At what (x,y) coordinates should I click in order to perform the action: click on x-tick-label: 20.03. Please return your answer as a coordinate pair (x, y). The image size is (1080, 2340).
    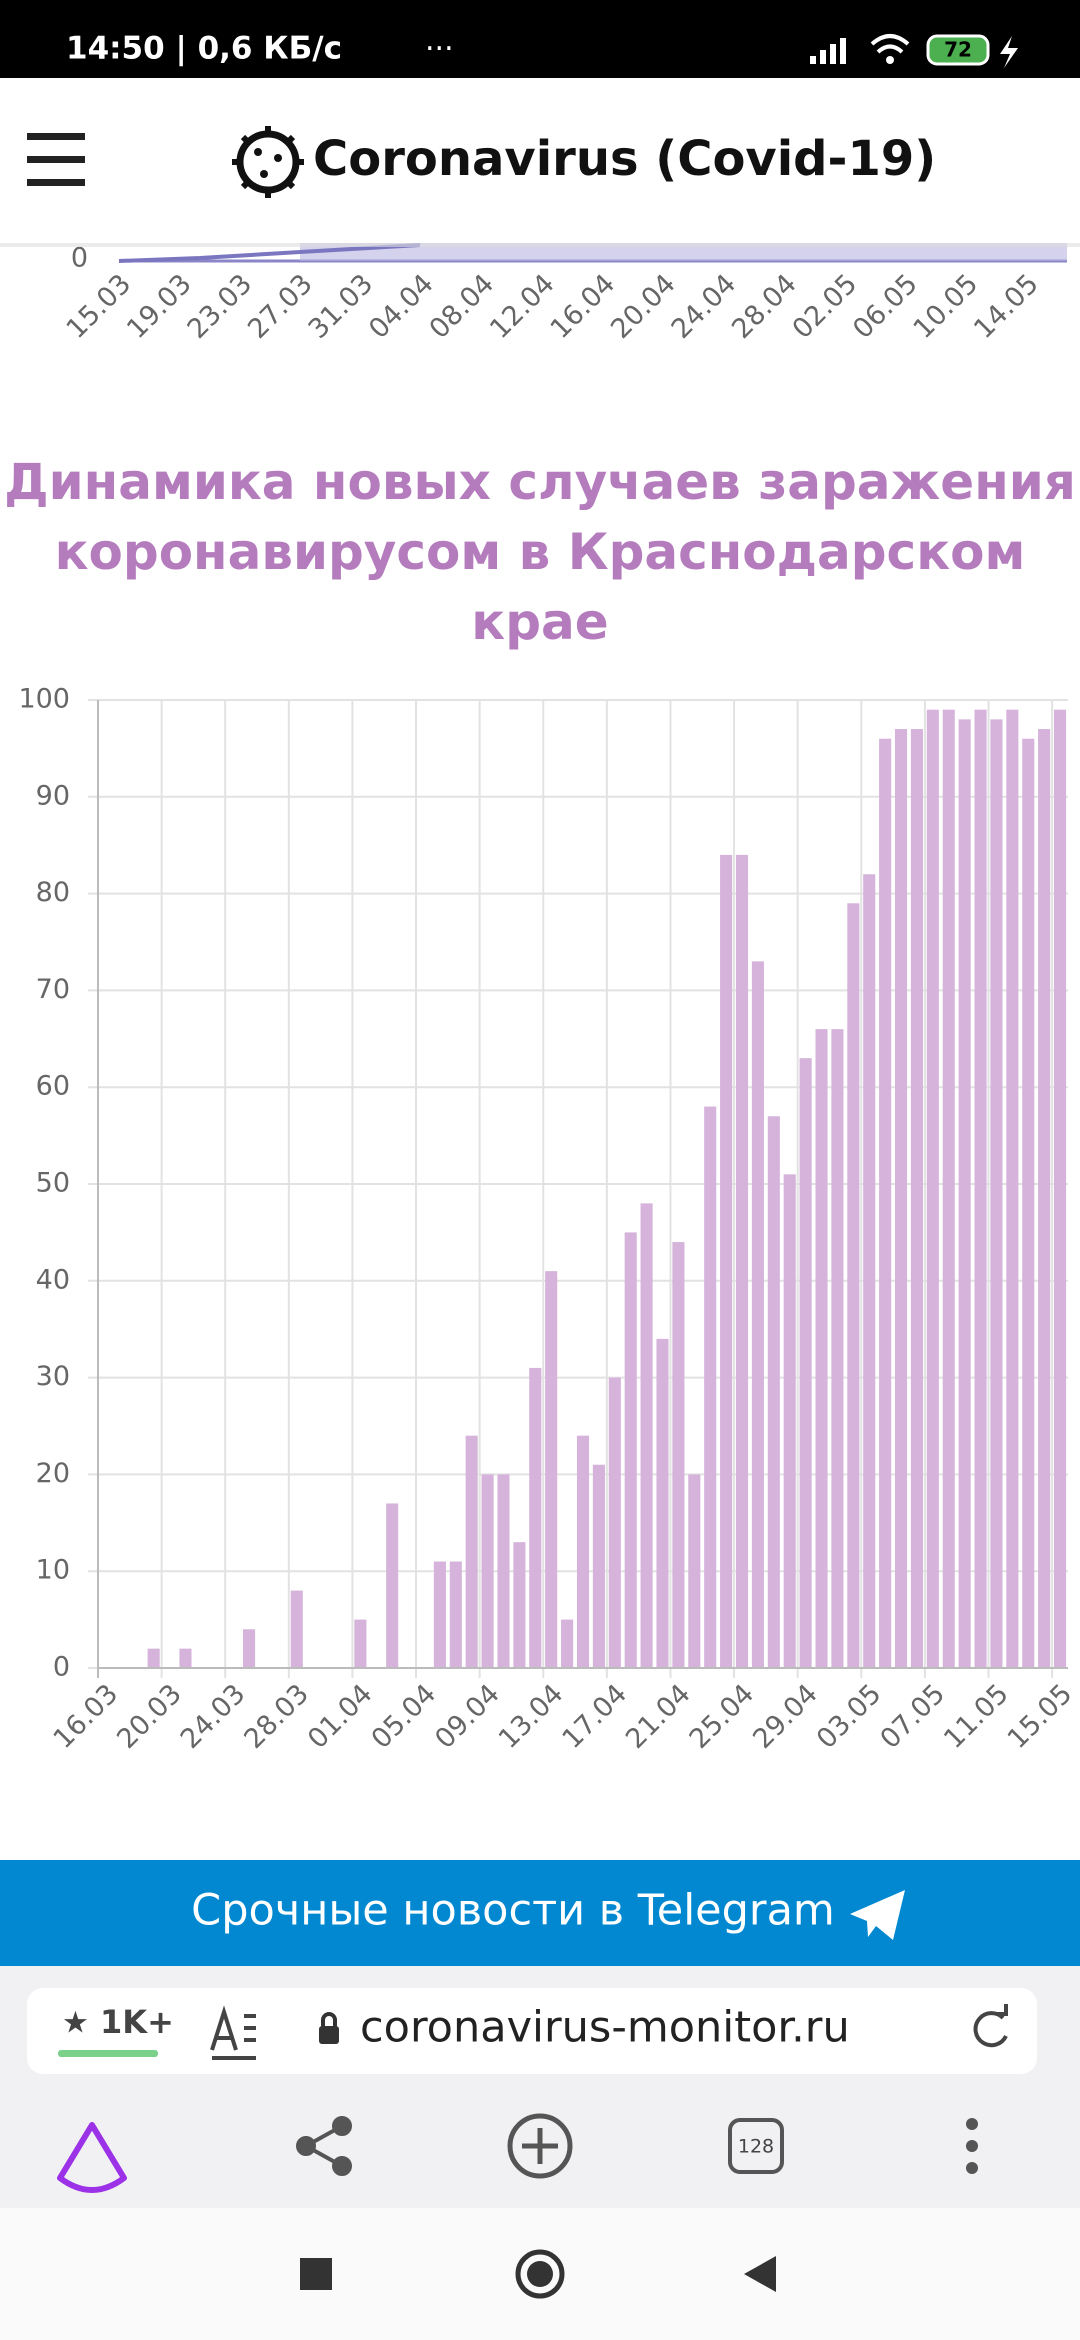
    Looking at the image, I should click on (149, 1716).